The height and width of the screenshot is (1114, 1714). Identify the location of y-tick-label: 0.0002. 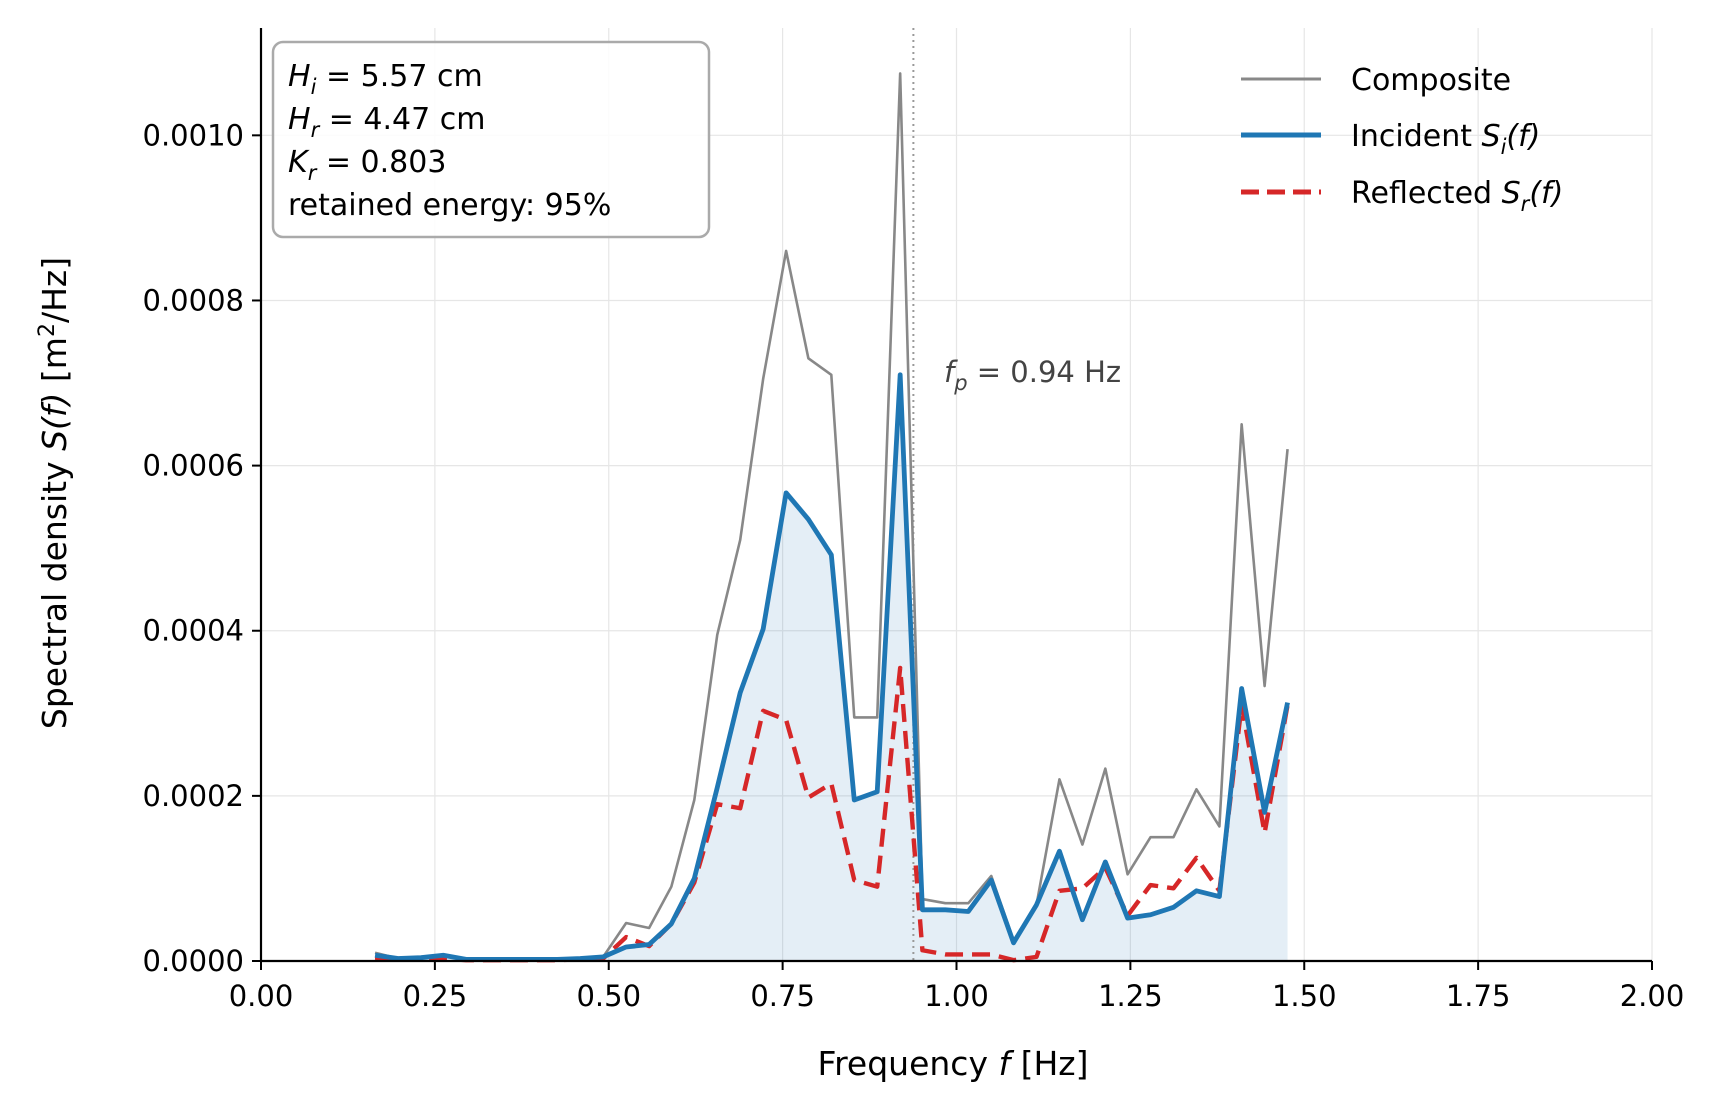
(193, 796).